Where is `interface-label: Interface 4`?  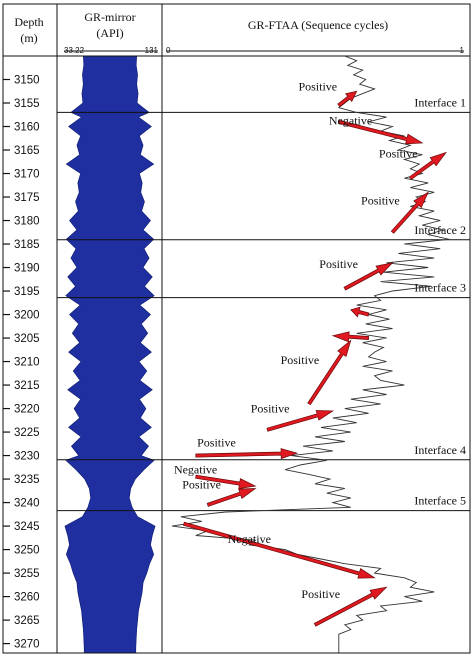
interface-label: Interface 4 is located at coordinates (440, 450).